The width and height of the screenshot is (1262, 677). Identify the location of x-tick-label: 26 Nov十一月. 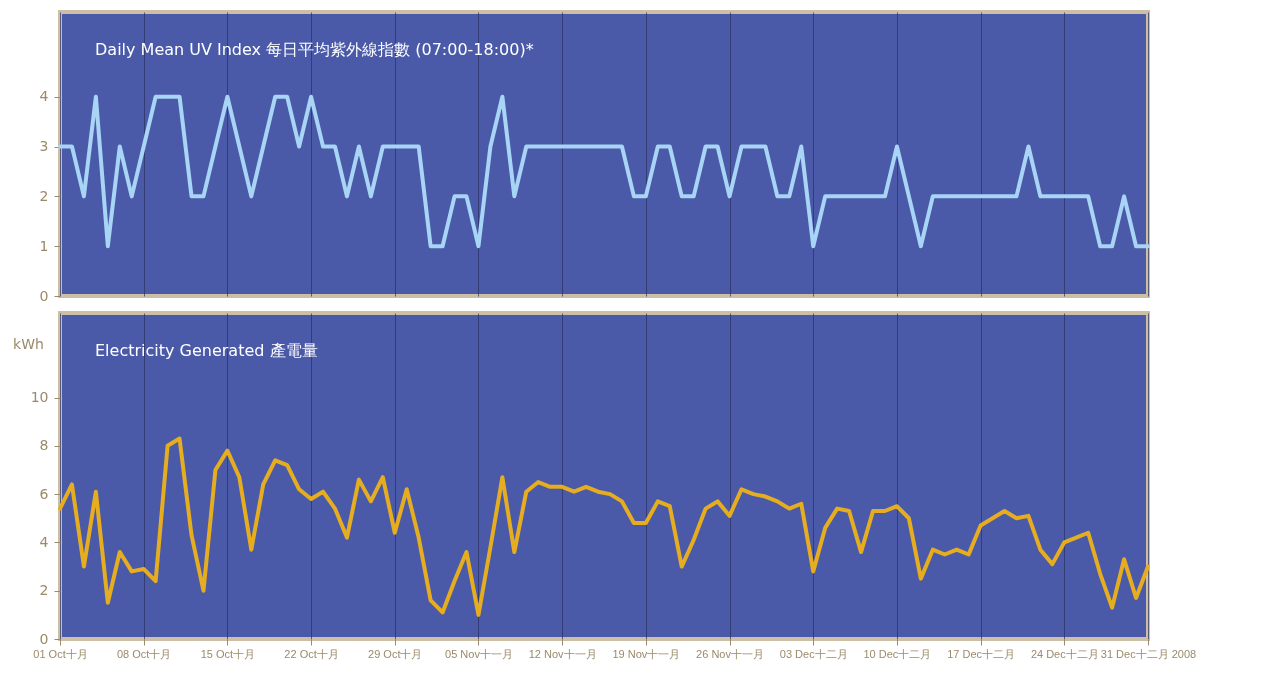
(730, 653).